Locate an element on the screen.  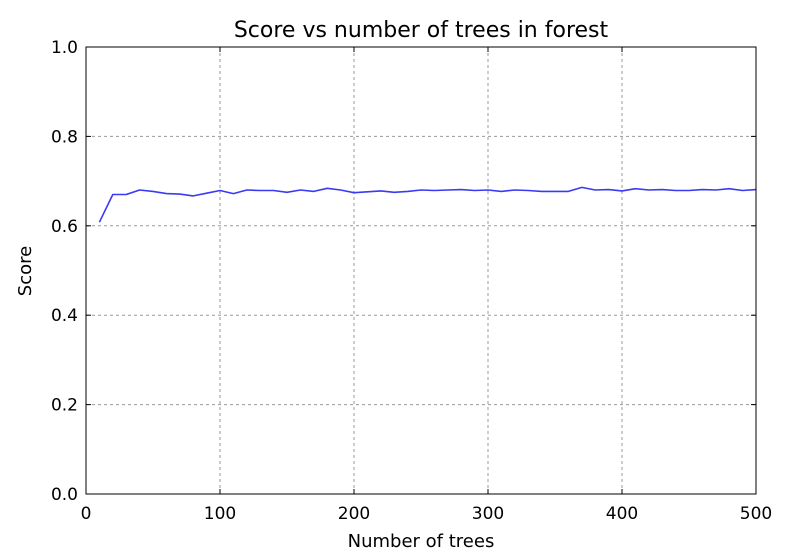
x-tick-labels: 0 100 200 300 400 500 is located at coordinates (427, 514).